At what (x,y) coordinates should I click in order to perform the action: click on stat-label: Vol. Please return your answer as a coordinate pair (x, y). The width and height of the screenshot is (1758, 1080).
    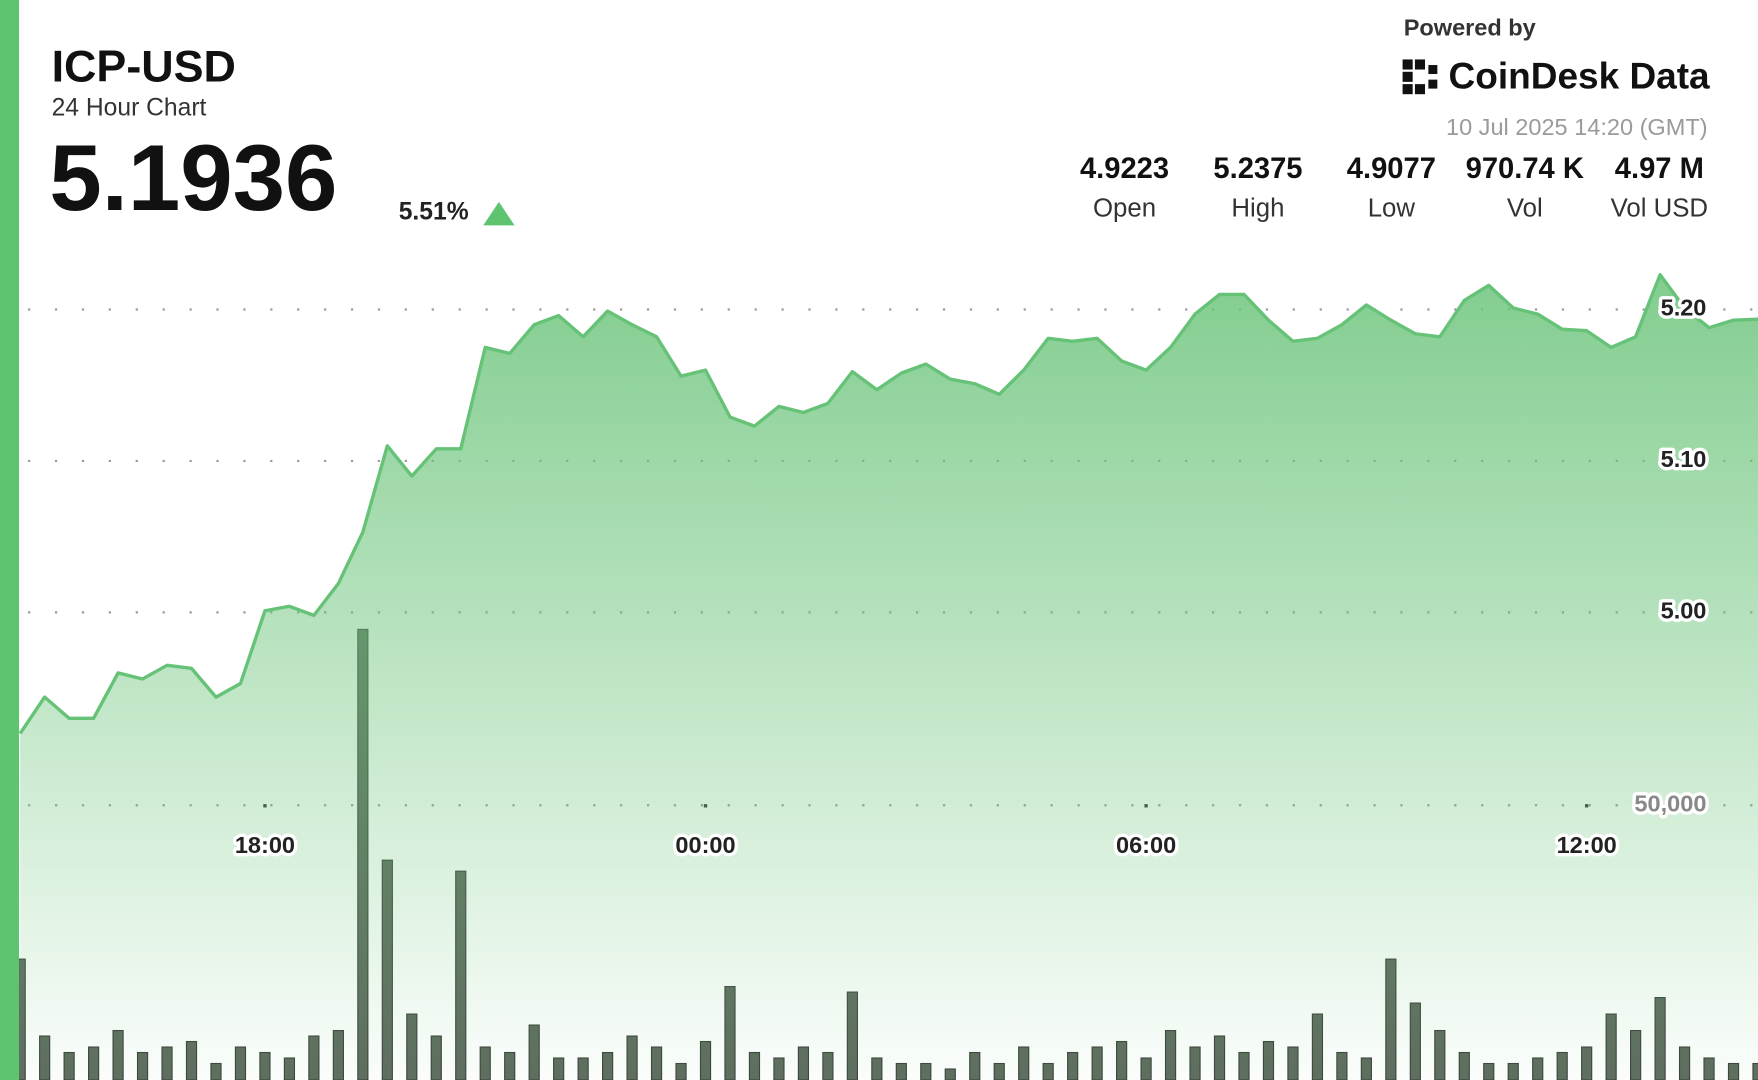
    Looking at the image, I should click on (1525, 209).